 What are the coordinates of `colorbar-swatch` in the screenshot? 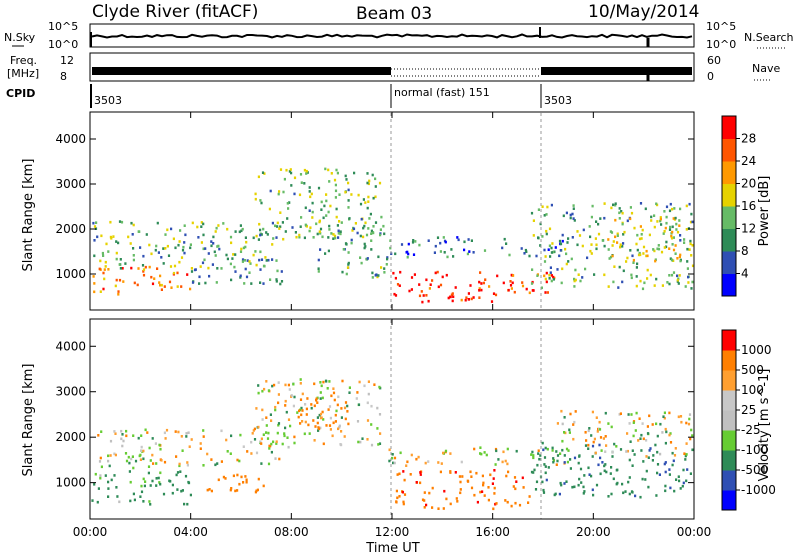 It's located at (729, 400).